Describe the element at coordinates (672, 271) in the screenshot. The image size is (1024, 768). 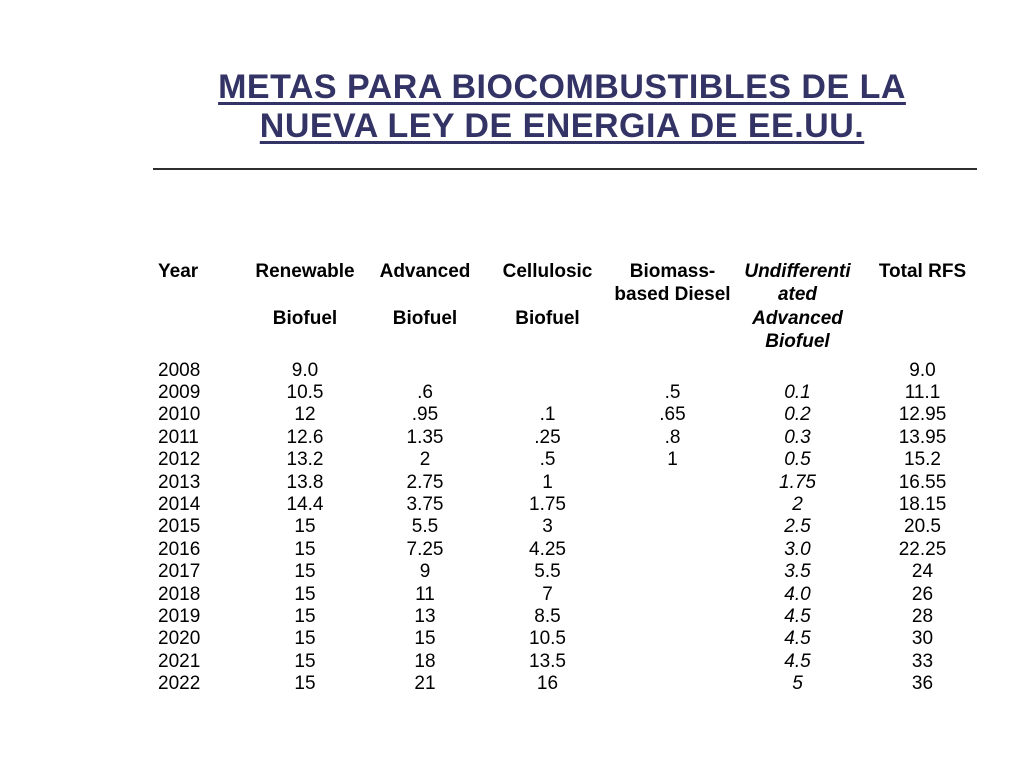
I see `column-header-line: Biomass-` at that location.